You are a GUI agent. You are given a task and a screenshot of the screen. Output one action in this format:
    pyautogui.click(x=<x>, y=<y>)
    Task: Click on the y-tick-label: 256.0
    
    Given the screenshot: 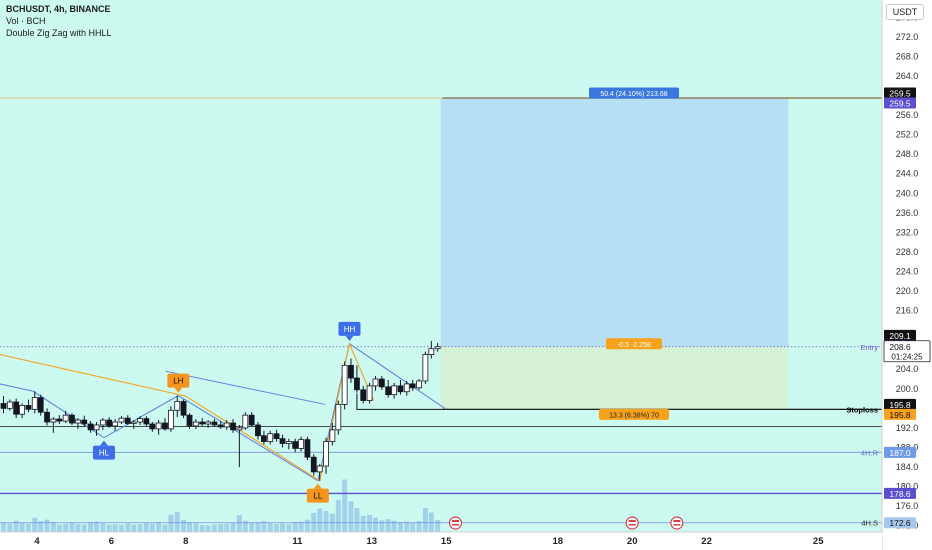 What is the action you would take?
    pyautogui.click(x=907, y=115)
    